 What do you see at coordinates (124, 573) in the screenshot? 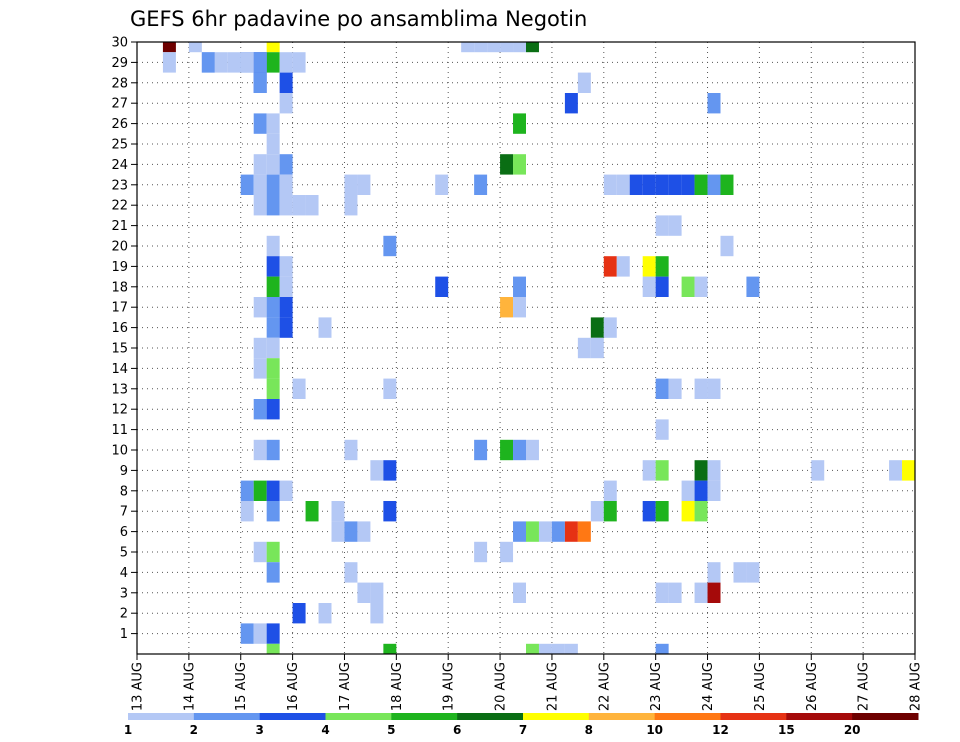
I see `y-tick-label: 4` at bounding box center [124, 573].